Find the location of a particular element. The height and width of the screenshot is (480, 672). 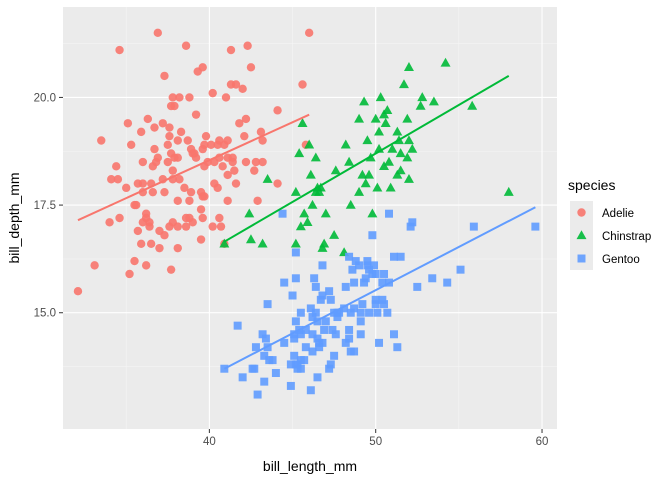

y-axis-title: bill_depth_mm is located at coordinates (14, 217).